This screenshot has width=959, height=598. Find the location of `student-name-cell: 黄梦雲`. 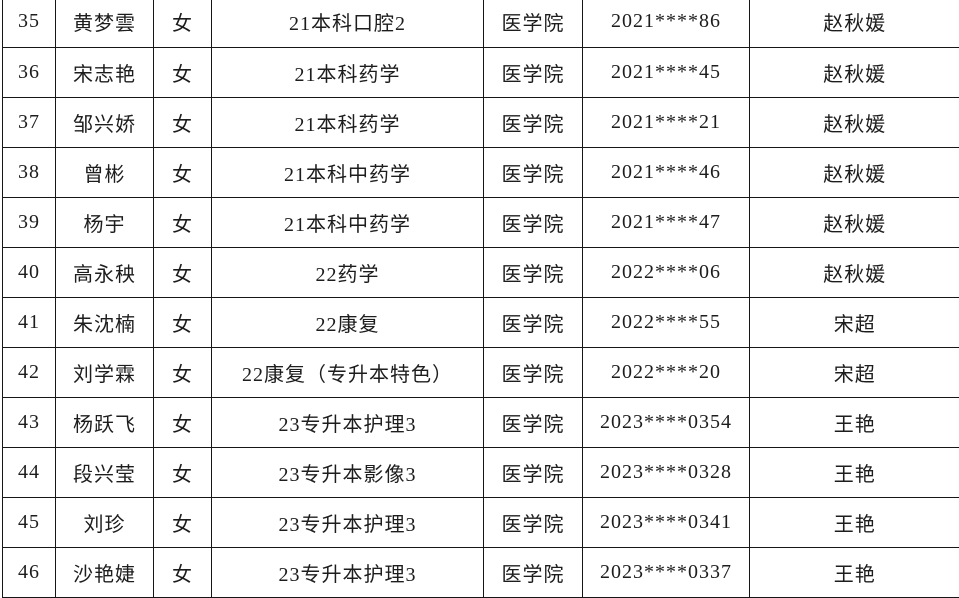

student-name-cell: 黄梦雲 is located at coordinates (105, 23).